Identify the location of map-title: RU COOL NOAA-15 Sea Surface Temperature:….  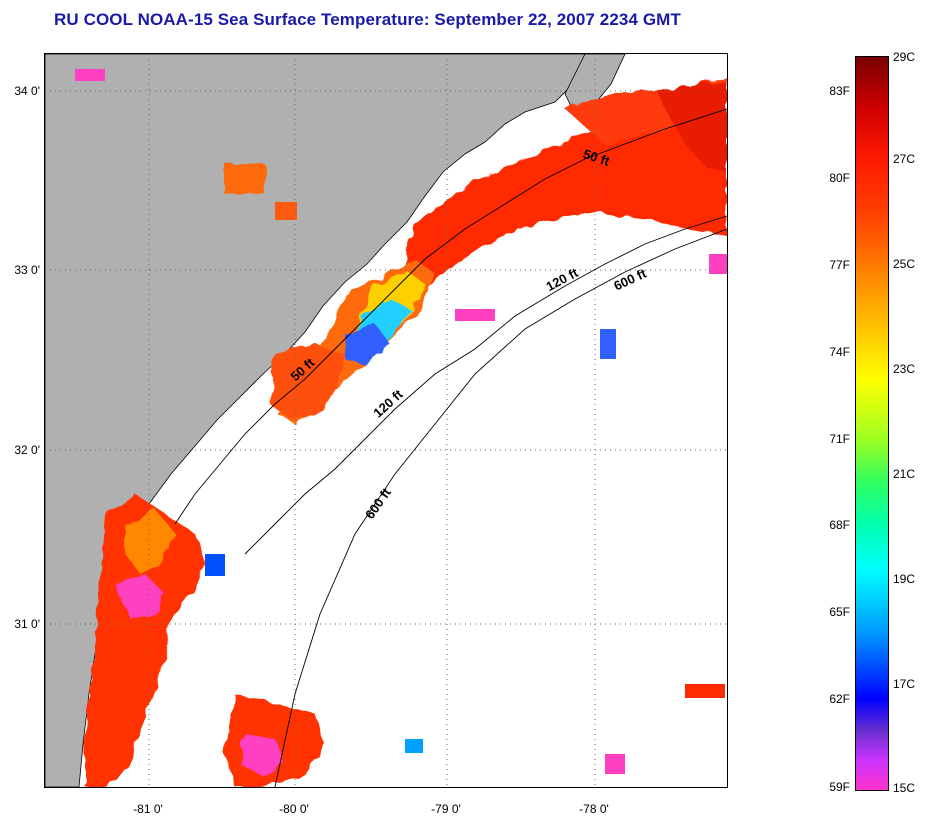
(367, 19).